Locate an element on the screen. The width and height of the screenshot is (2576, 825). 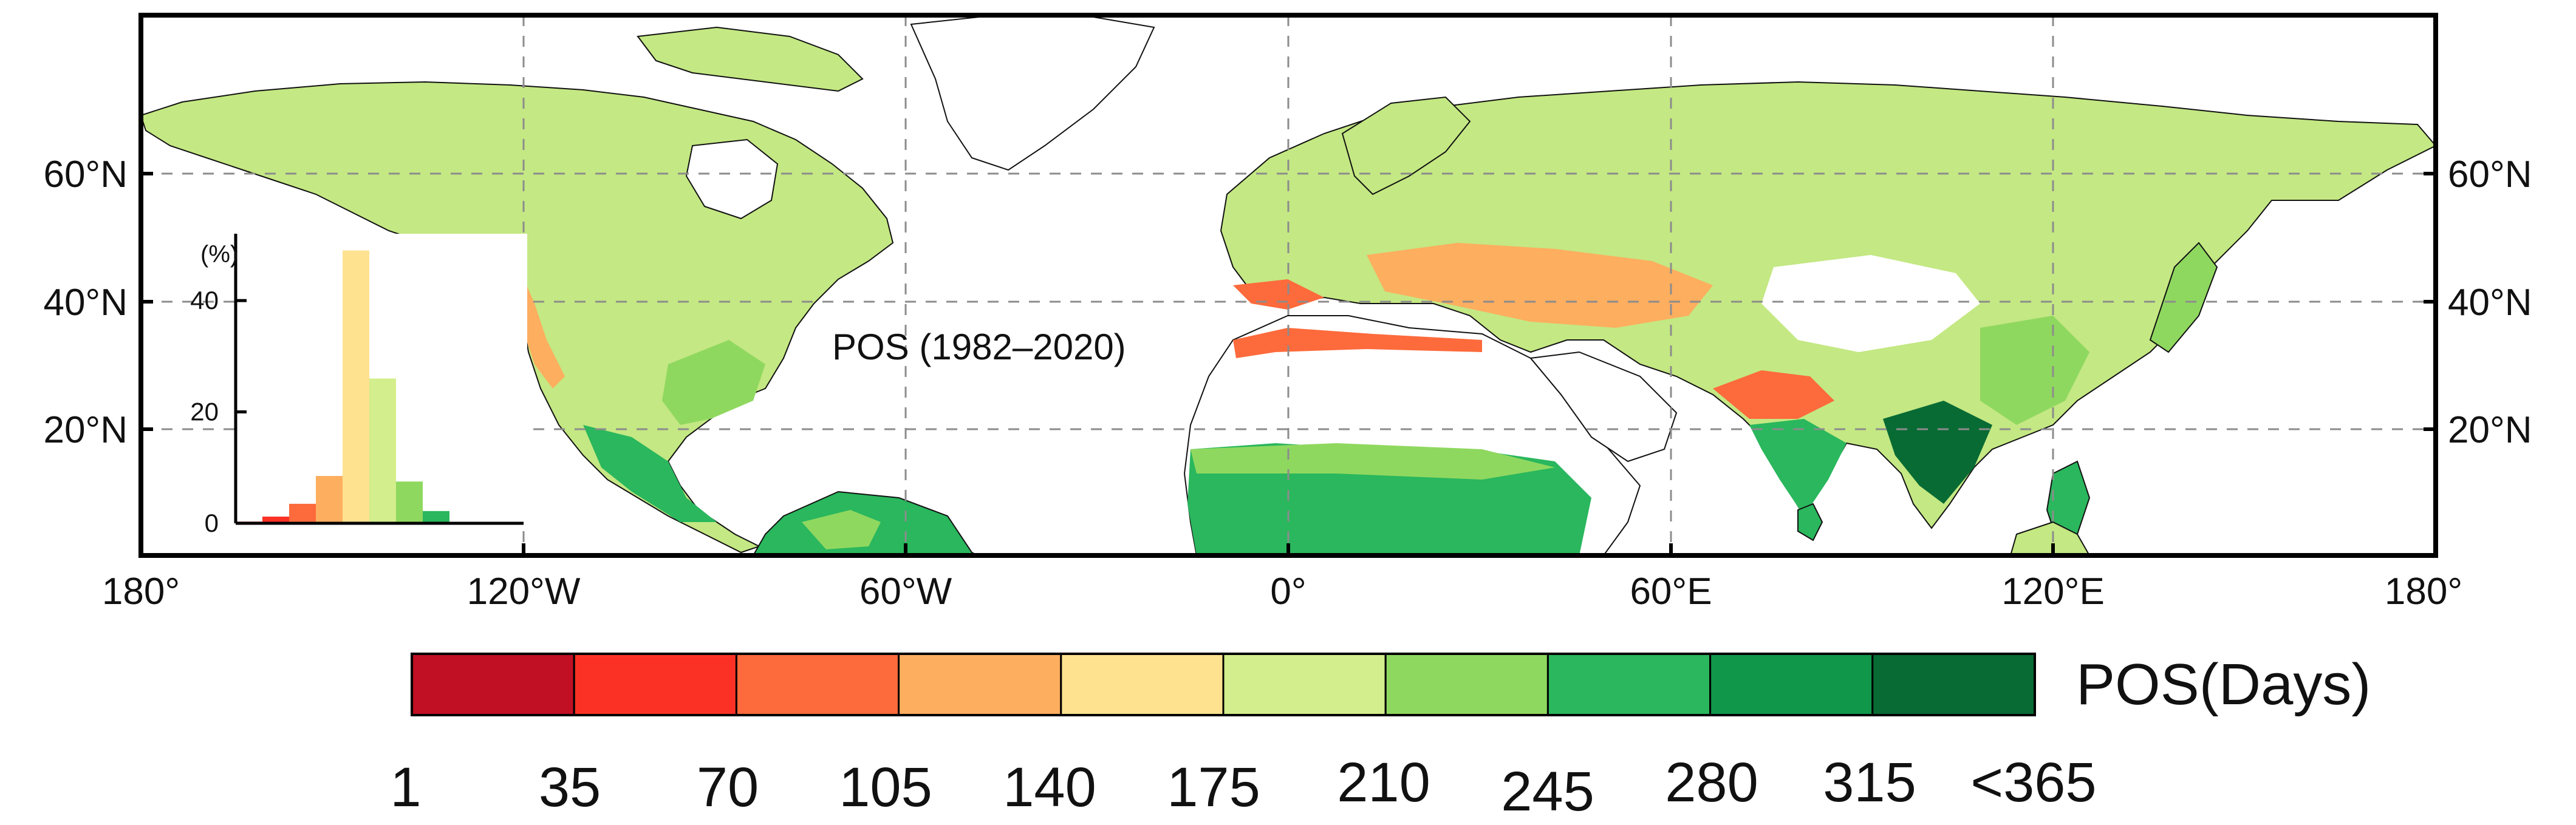
north-africa-coast is located at coordinates (1357, 343).